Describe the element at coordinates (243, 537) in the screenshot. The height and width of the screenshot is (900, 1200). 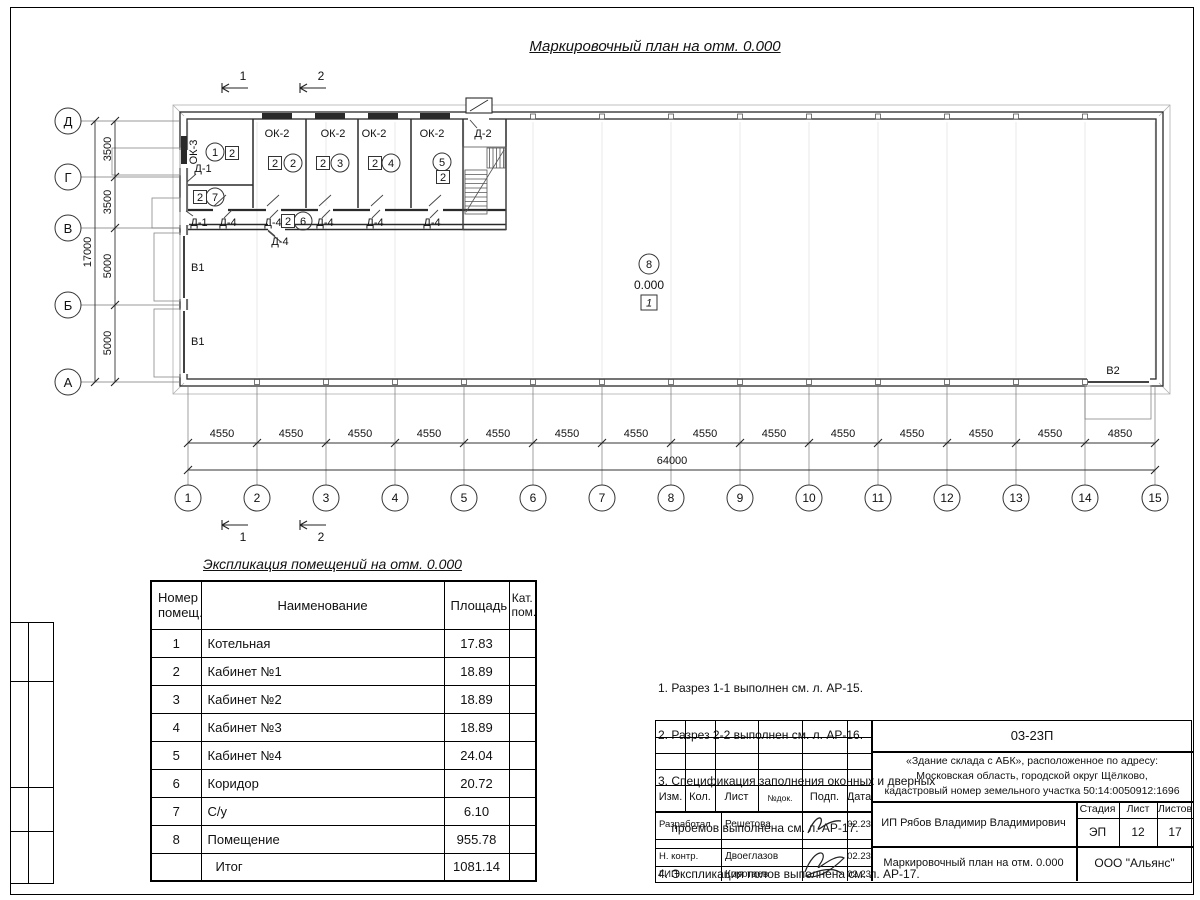
I see `section-mark-label: 1` at that location.